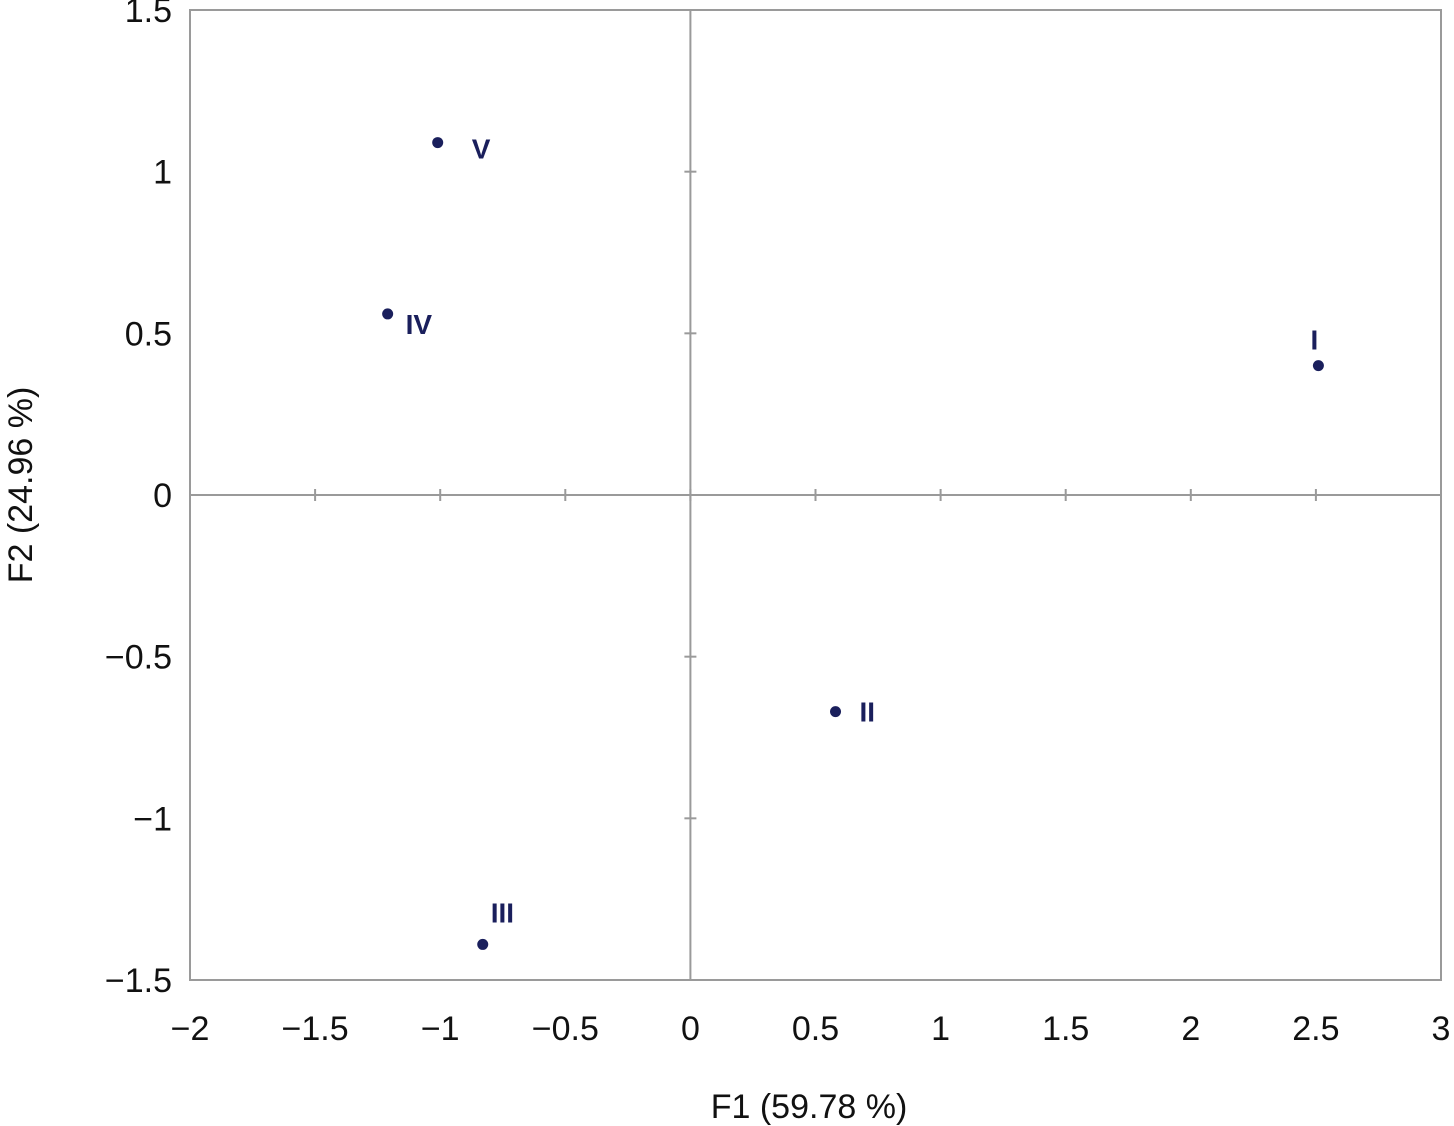 The width and height of the screenshot is (1454, 1126). I want to click on x-tick-label: 1, so click(940, 1029).